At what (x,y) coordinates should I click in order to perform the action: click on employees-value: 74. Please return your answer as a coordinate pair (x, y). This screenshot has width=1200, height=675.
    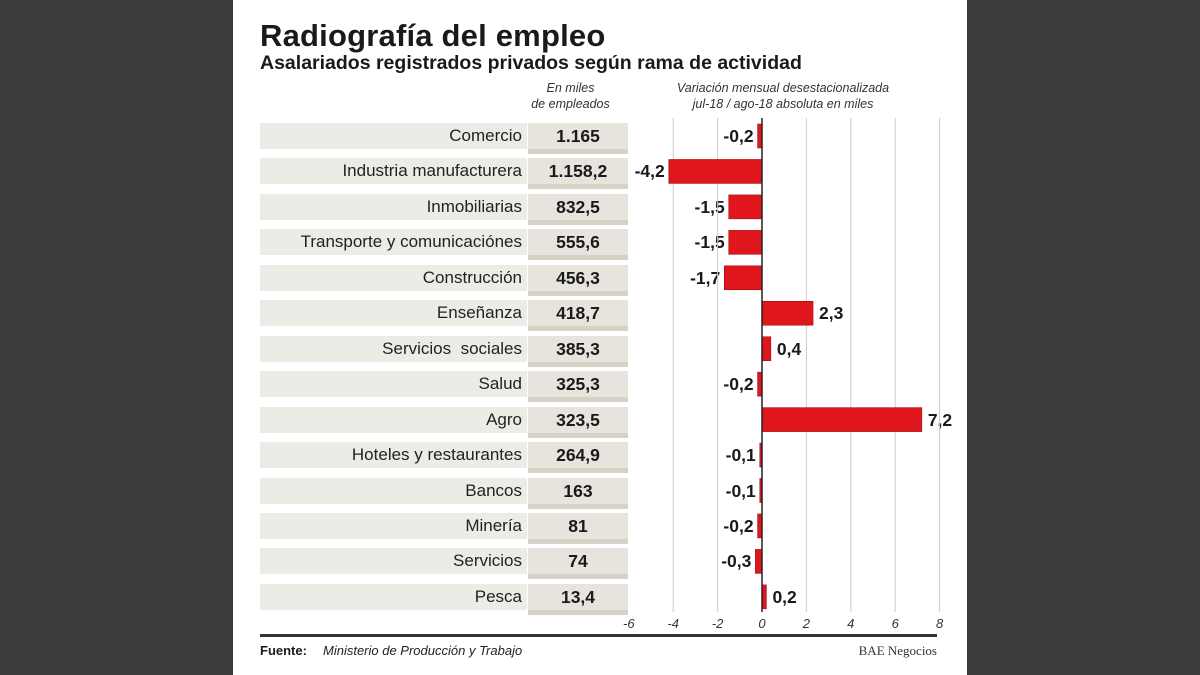
    Looking at the image, I should click on (578, 561).